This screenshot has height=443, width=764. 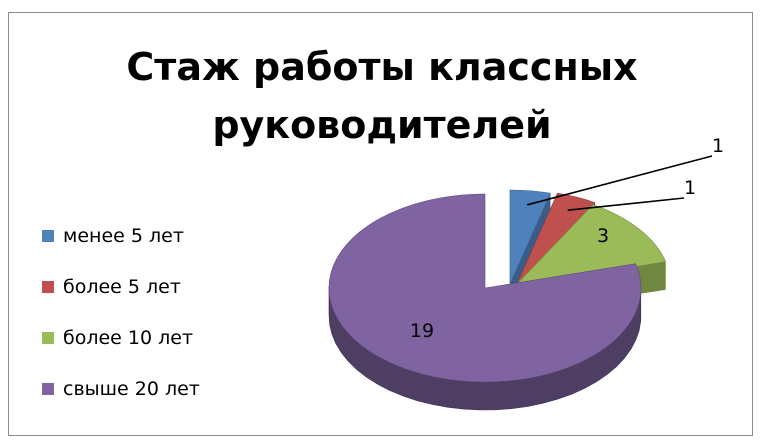 What do you see at coordinates (123, 235) in the screenshot?
I see `legend-label: менее 5 лет` at bounding box center [123, 235].